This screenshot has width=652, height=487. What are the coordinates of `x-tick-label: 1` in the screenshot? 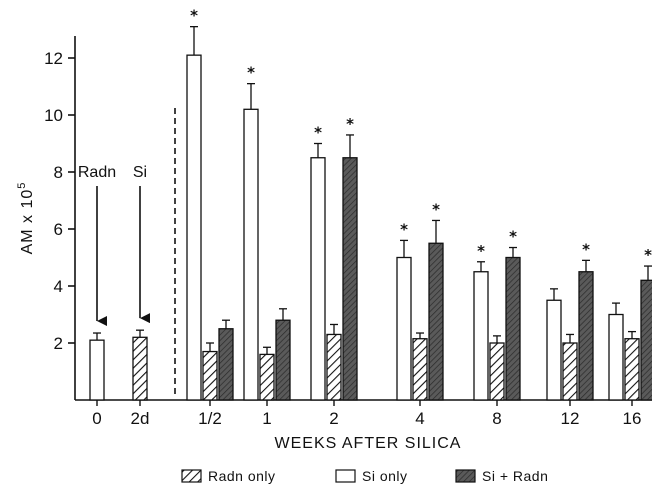 It's located at (266, 418).